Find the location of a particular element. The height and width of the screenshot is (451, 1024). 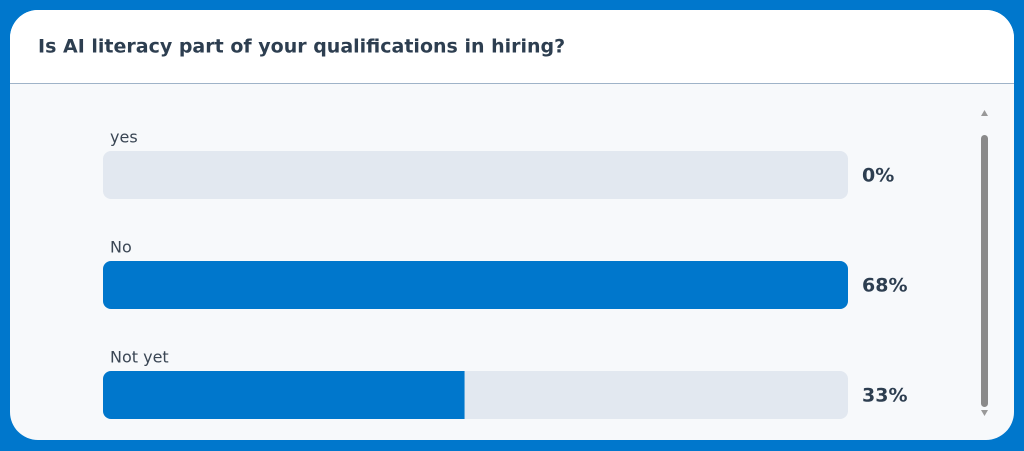

scroll-up is located at coordinates (984, 113).